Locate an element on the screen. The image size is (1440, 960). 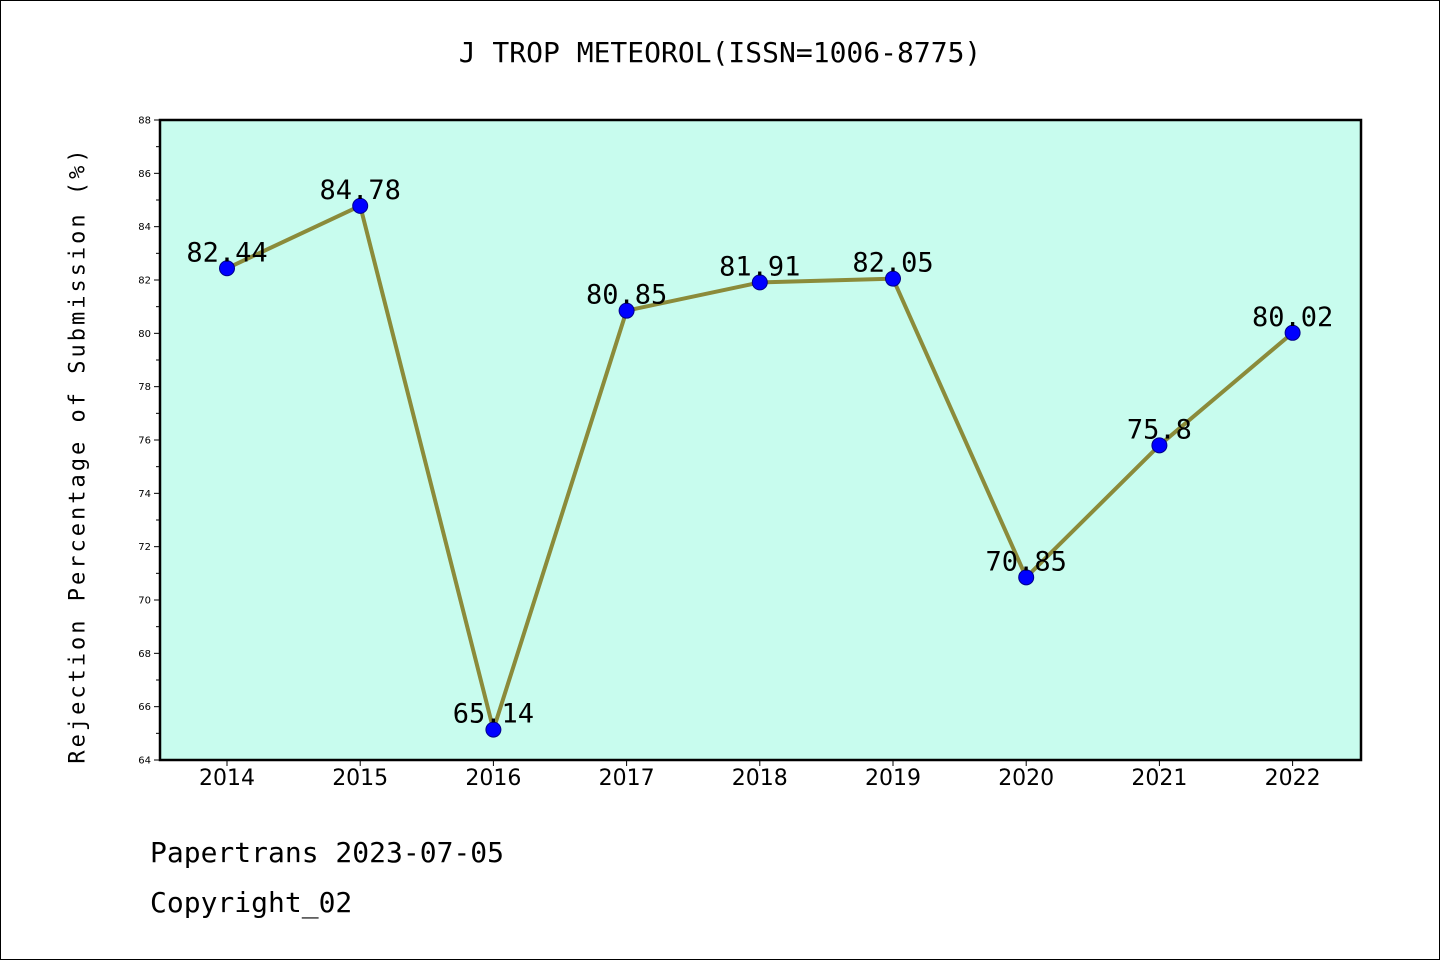
y-tick-label: 70 is located at coordinates (144, 601).